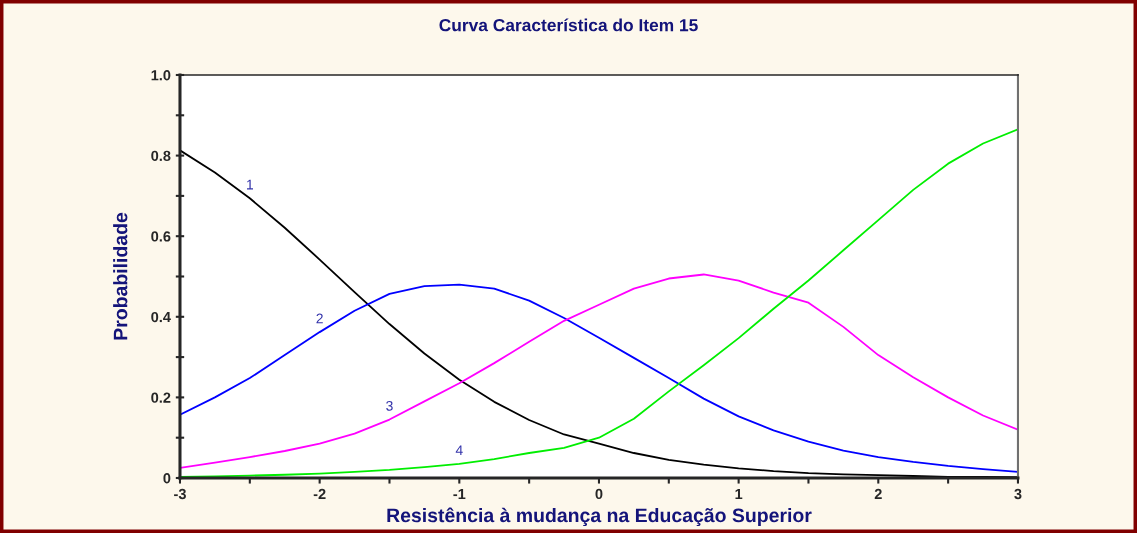 This screenshot has width=1137, height=533. I want to click on x-tick-label: 0, so click(599, 494).